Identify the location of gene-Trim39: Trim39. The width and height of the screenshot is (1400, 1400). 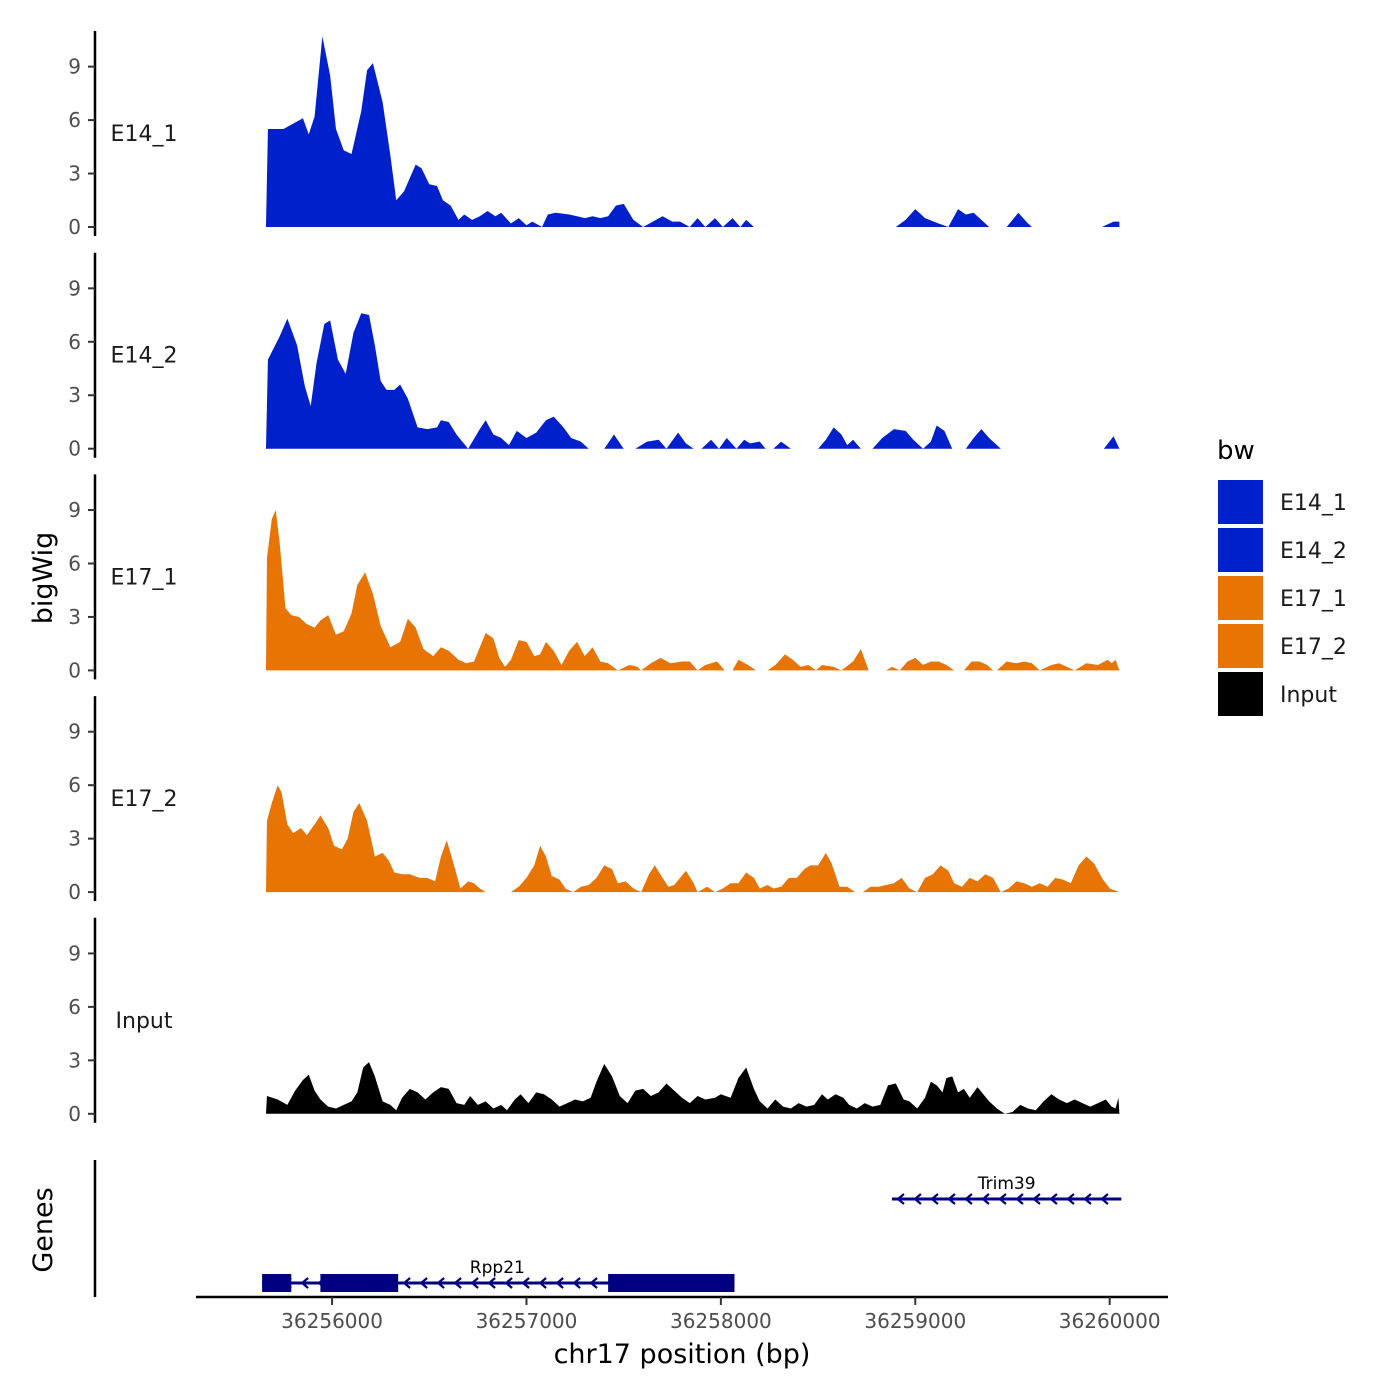
(1006, 1189).